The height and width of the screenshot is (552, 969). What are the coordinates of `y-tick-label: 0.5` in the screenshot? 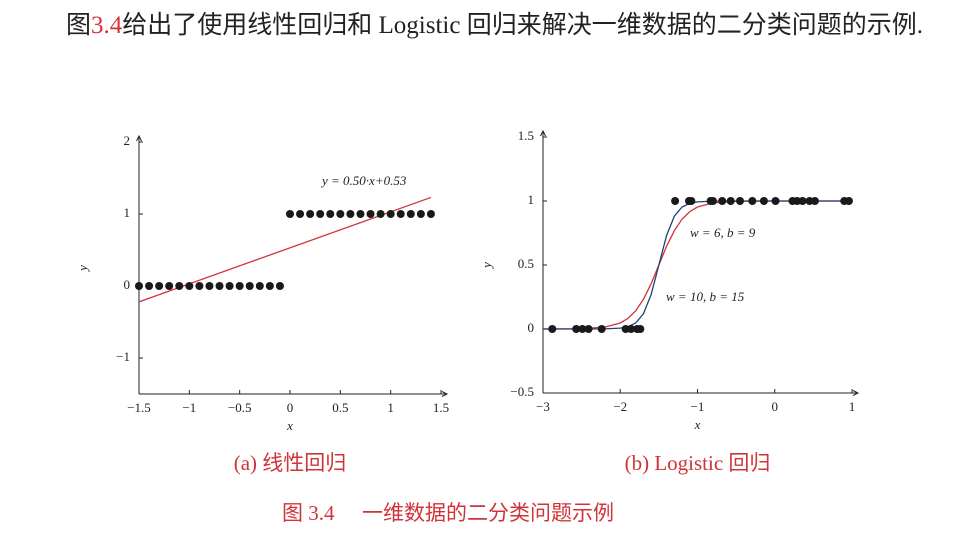 It's located at (526, 263).